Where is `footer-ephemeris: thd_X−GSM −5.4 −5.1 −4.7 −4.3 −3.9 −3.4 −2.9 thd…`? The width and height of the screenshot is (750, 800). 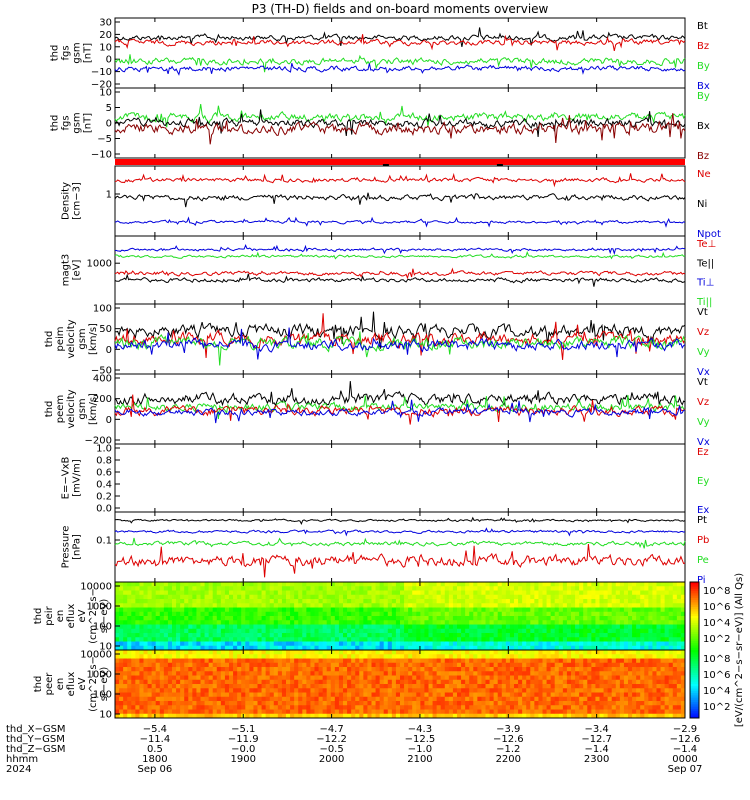
footer-ephemeris: thd_X−GSM −5.4 −5.1 −4.7 −4.3 −3.9 −3.4 −2.9 thd… is located at coordinates (354, 749).